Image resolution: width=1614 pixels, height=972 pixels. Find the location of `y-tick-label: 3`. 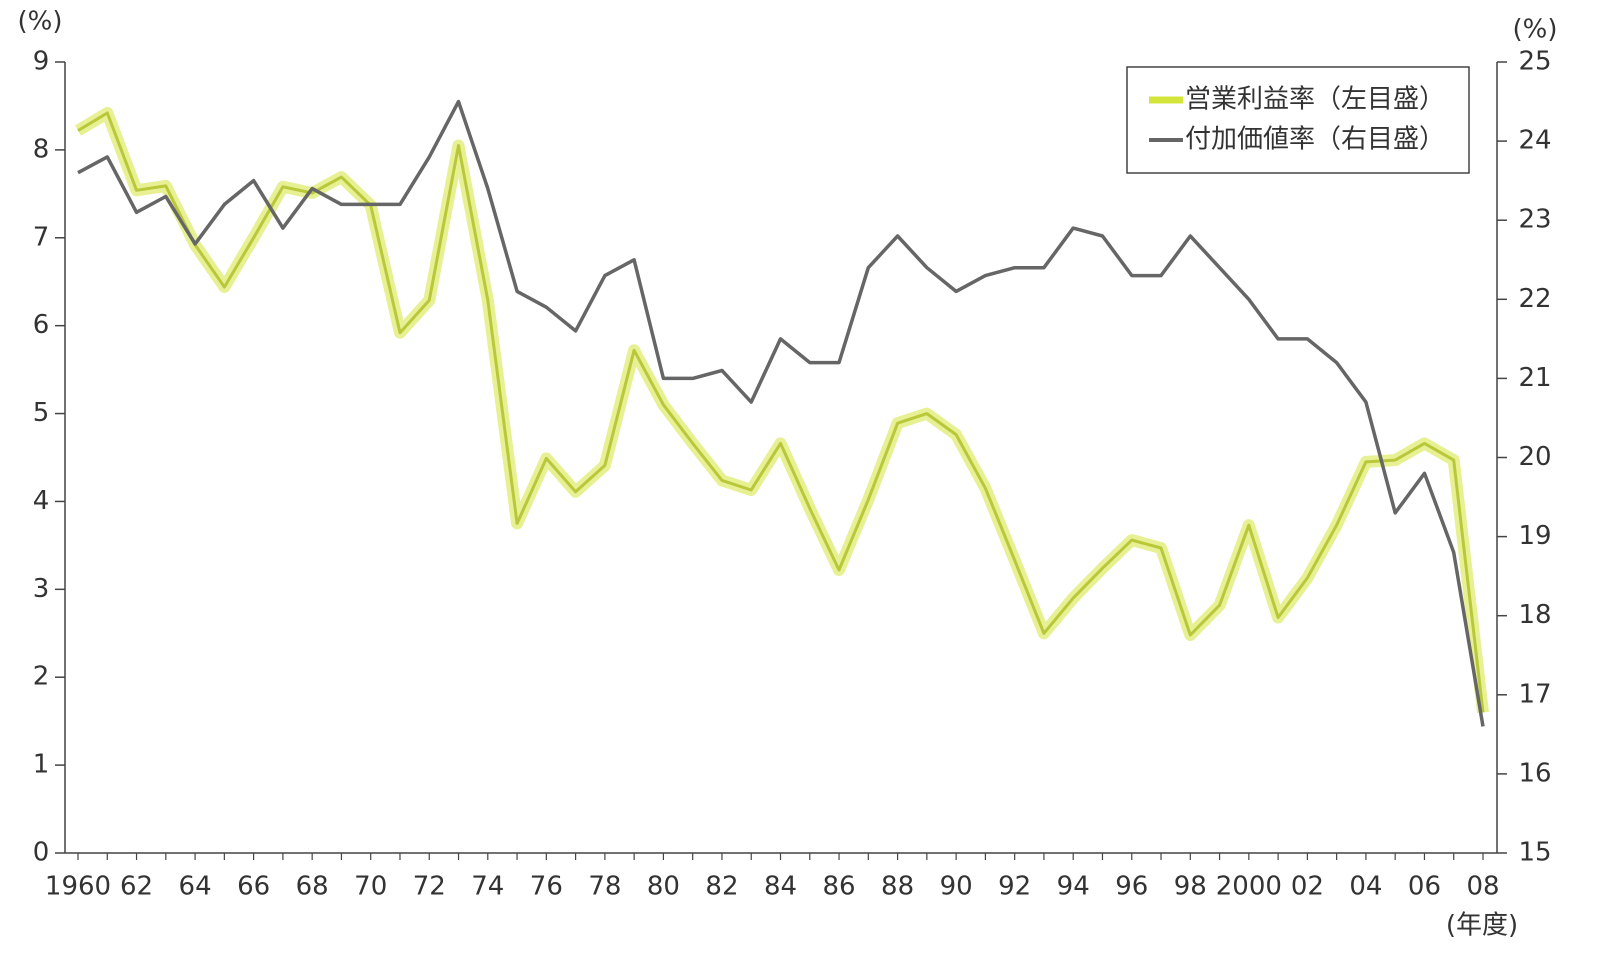

y-tick-label: 3 is located at coordinates (41, 589).